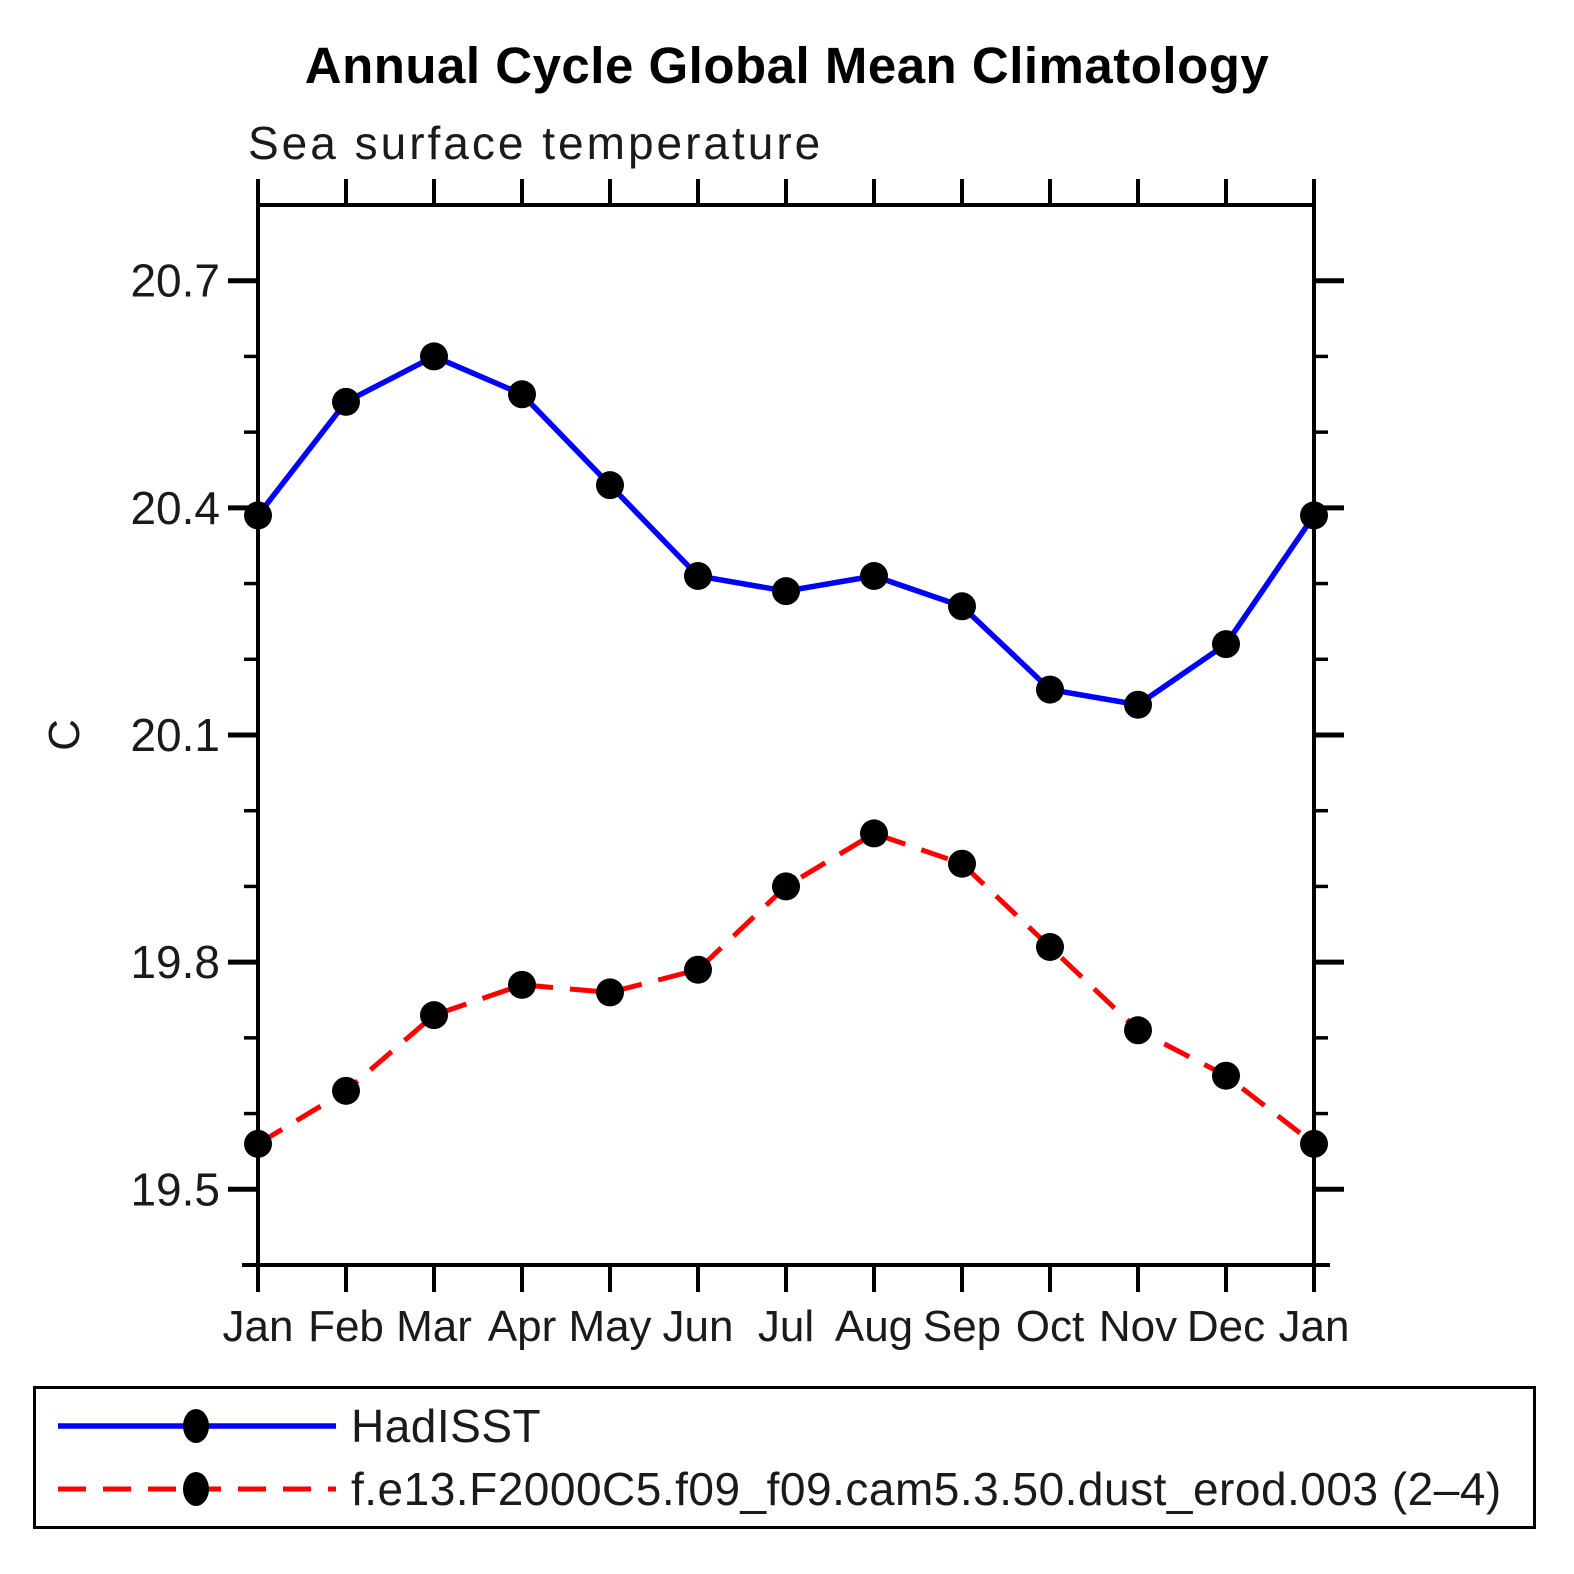 This screenshot has width=1574, height=1574. I want to click on x-tick-label: Jul, so click(786, 1326).